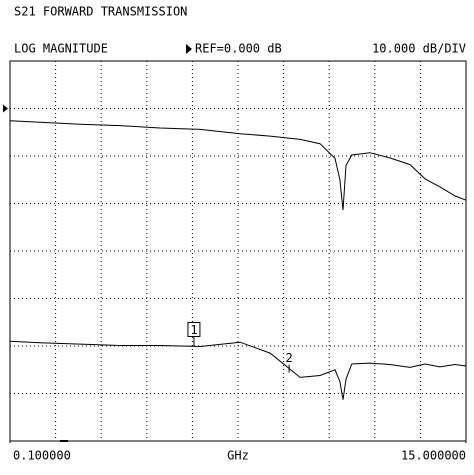 The image size is (474, 475). What do you see at coordinates (238, 456) in the screenshot?
I see `x-axis-label: GHz` at bounding box center [238, 456].